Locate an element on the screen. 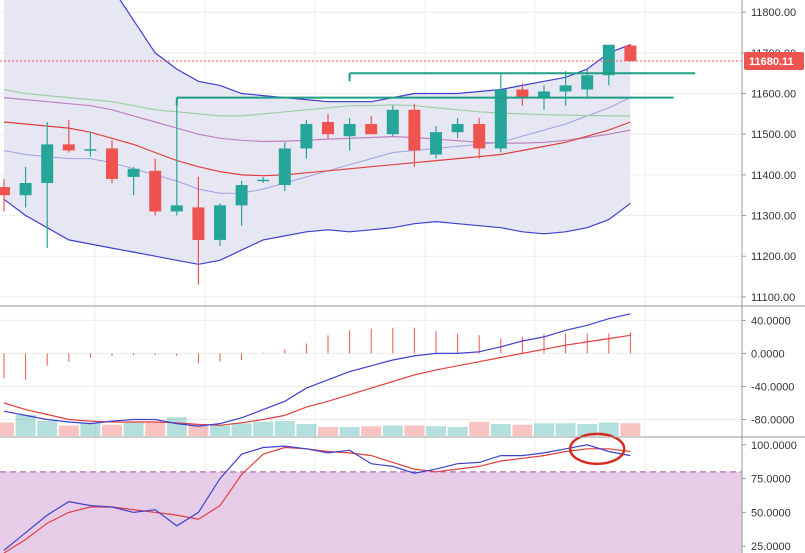 This screenshot has width=805, height=553. moving-average-slow-line is located at coordinates (317, 102).